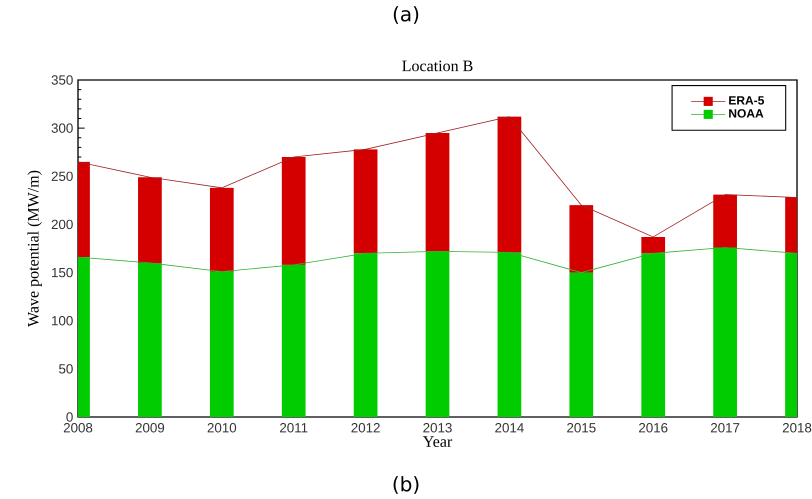  I want to click on y-tick-label: 200, so click(62, 225).